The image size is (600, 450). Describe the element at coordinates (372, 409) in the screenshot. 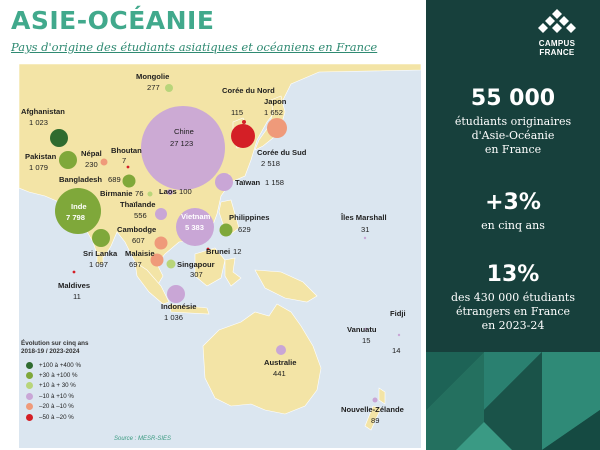

I see `label-nz: Nouvelle-Zélande` at that location.